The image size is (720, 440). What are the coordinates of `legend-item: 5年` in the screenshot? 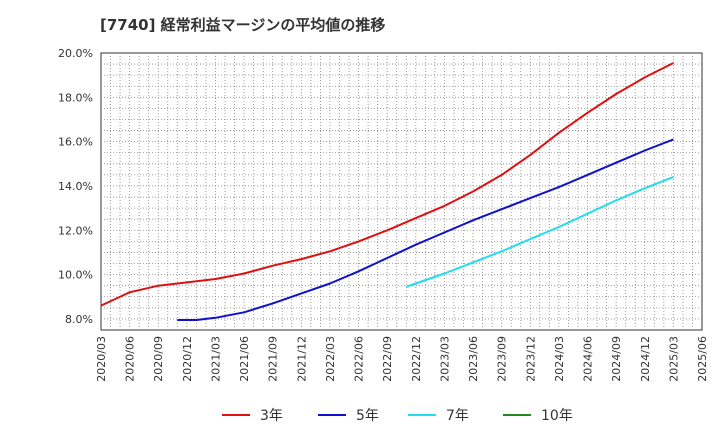 It's located at (348, 415).